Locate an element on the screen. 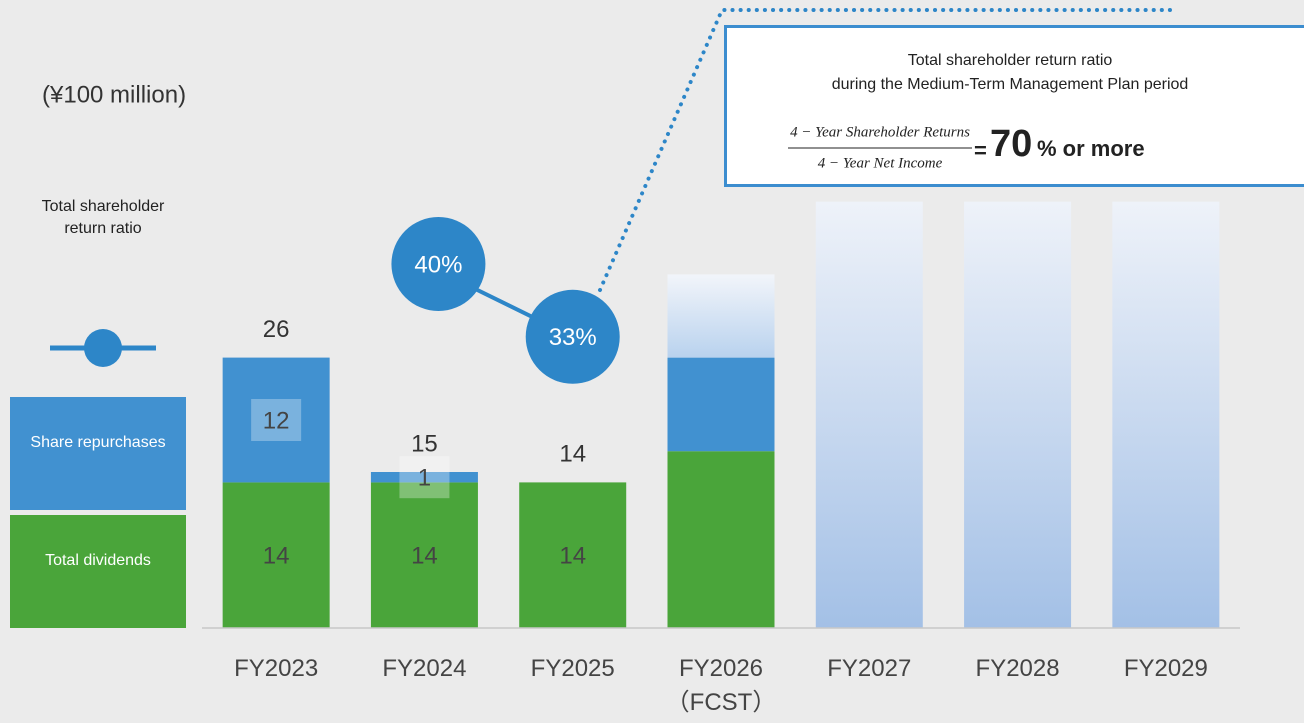  total-label: 14 is located at coordinates (572, 454).